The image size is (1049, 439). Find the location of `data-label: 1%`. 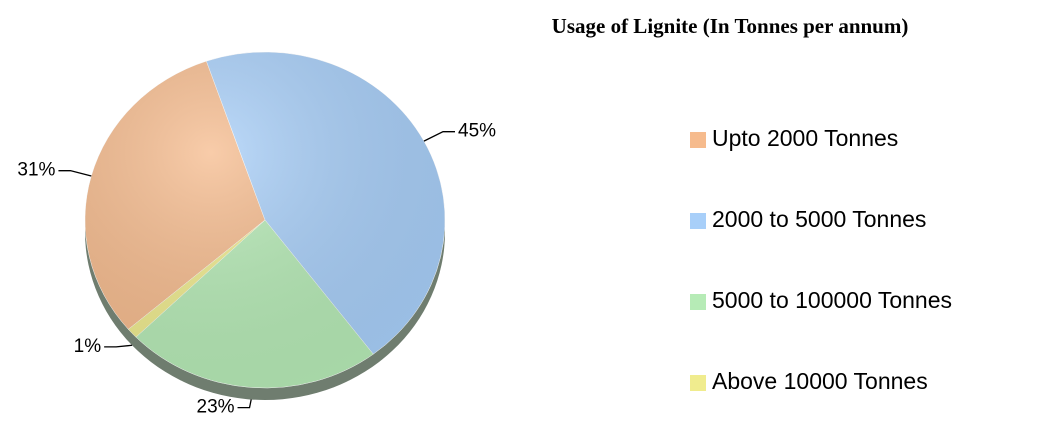

data-label: 1% is located at coordinates (88, 346).